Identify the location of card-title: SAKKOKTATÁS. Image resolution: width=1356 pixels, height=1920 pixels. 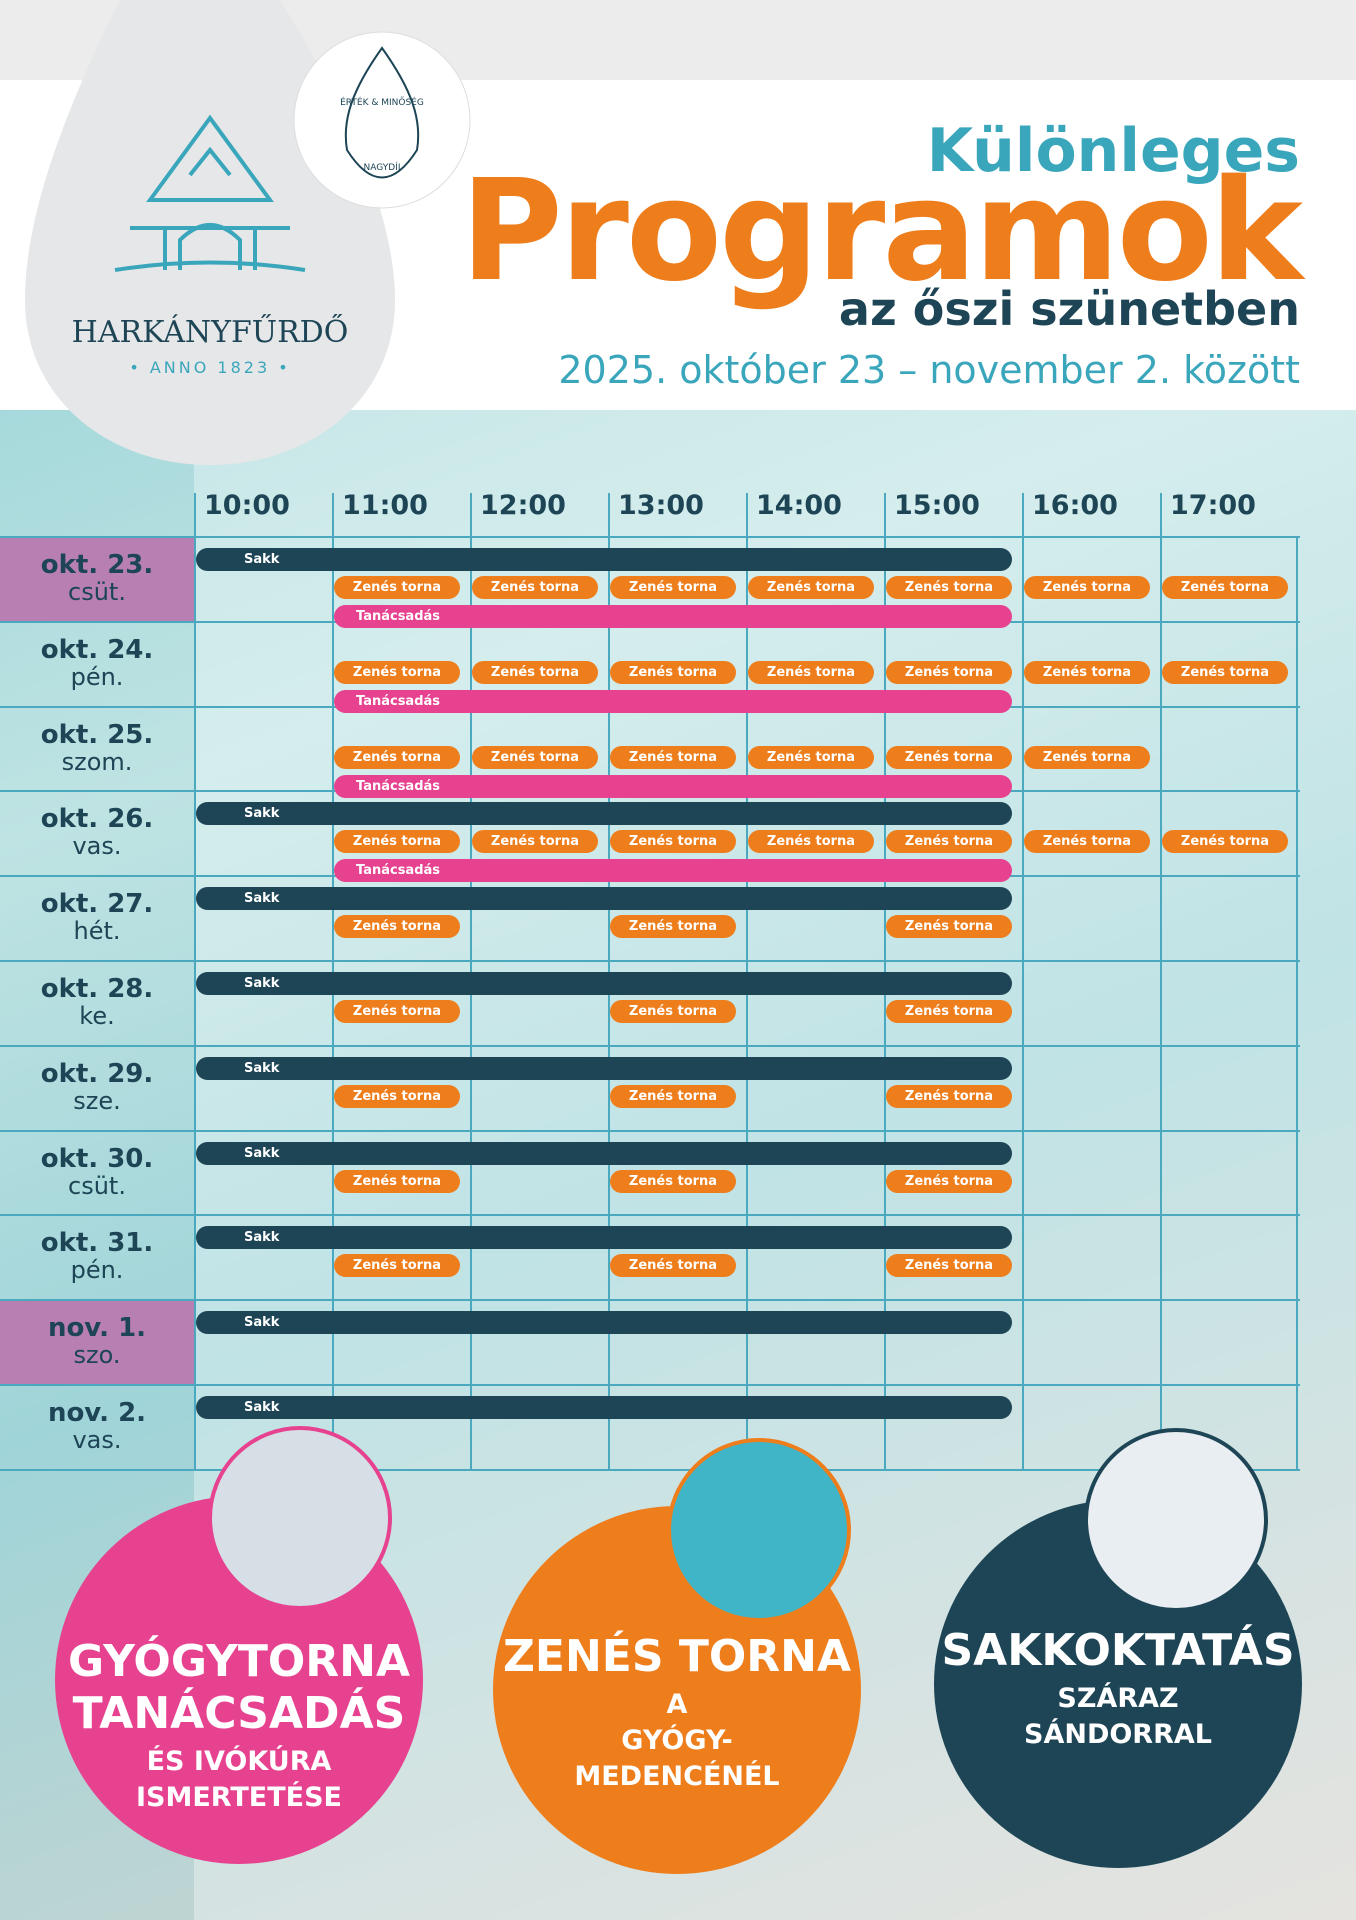
(1118, 1650).